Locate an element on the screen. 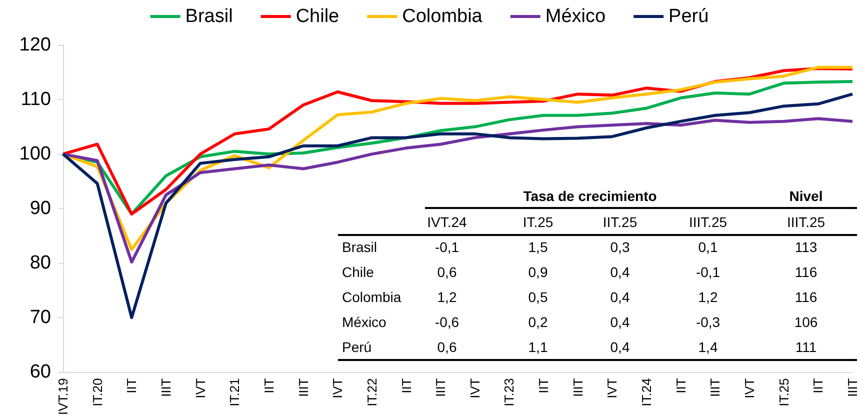 Image resolution: width=859 pixels, height=418 pixels. annotation: Colombia is located at coordinates (372, 297).